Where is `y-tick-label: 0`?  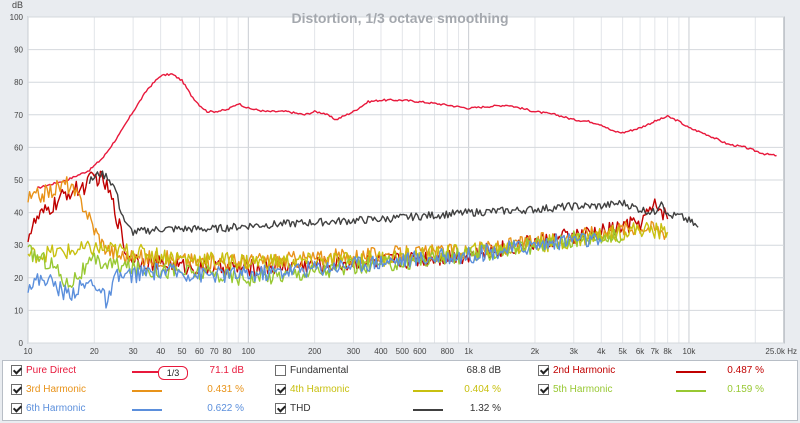 y-tick-label: 0 is located at coordinates (21, 343).